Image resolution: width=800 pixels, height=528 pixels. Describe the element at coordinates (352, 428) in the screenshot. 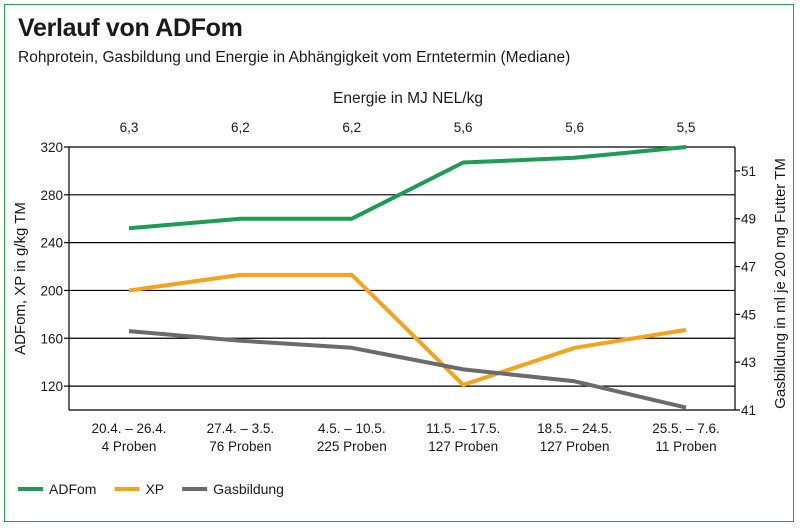

I see `x-tick-label: 4.5. – 10.5.` at that location.